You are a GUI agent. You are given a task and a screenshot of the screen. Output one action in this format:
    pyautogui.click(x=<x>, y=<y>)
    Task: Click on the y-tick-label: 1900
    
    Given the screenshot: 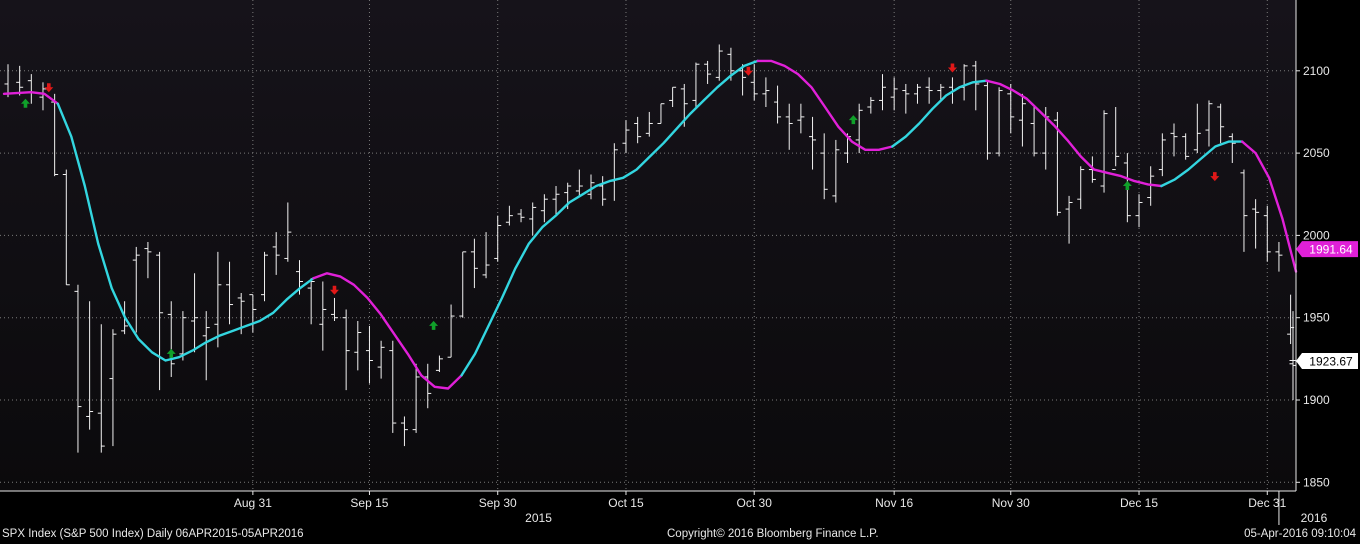 What is the action you would take?
    pyautogui.click(x=1316, y=400)
    